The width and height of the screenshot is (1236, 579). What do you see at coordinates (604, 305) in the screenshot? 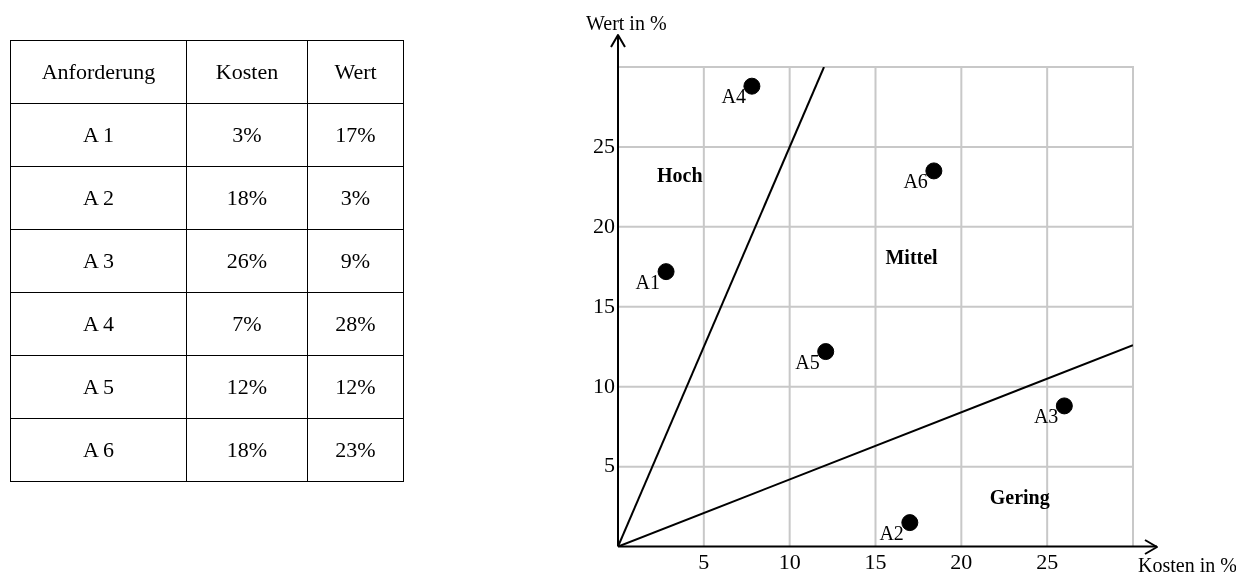
I see `y-tick-label: 15` at bounding box center [604, 305].